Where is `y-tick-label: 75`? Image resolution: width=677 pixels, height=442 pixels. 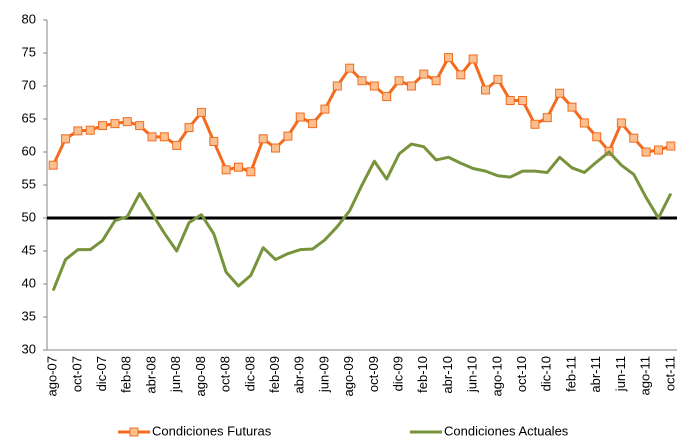 y-tick-label: 75 is located at coordinates (29, 51).